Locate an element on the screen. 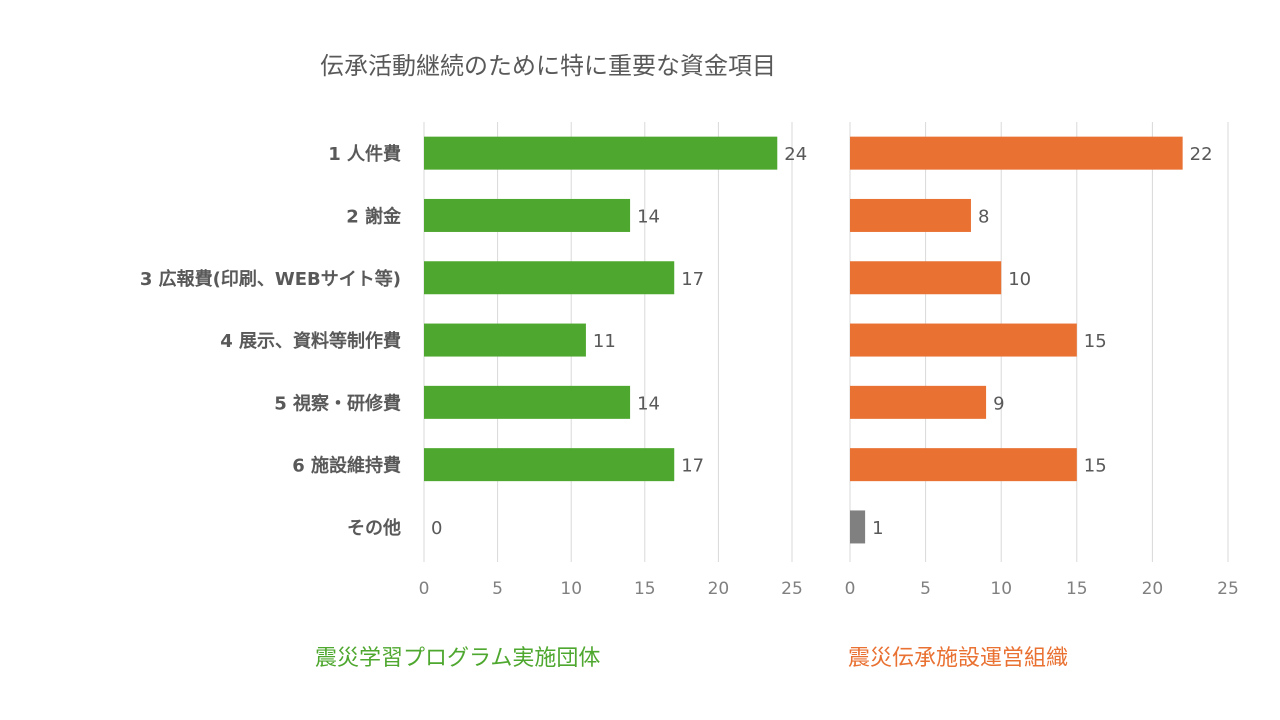 This screenshot has height=720, width=1280. category-label: 4 展示、資料等制作費 is located at coordinates (310, 341).